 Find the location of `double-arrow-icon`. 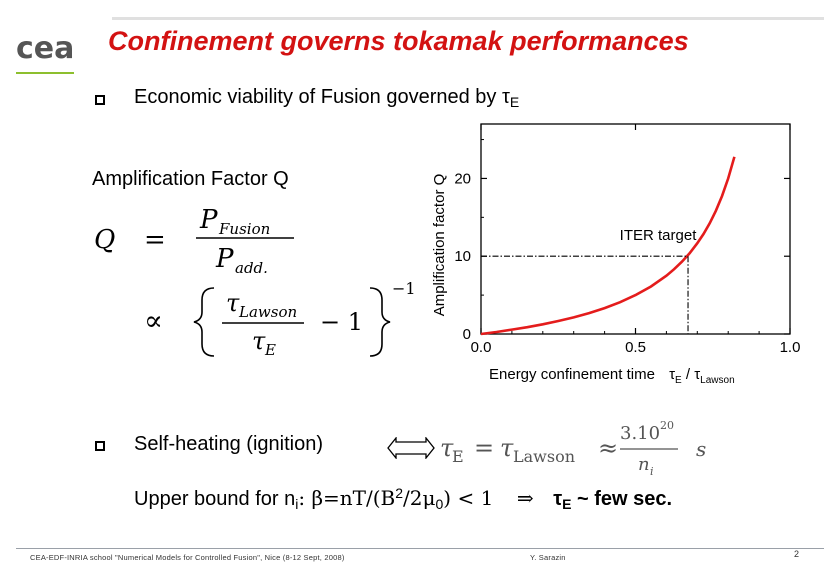

double-arrow-icon is located at coordinates (411, 448).